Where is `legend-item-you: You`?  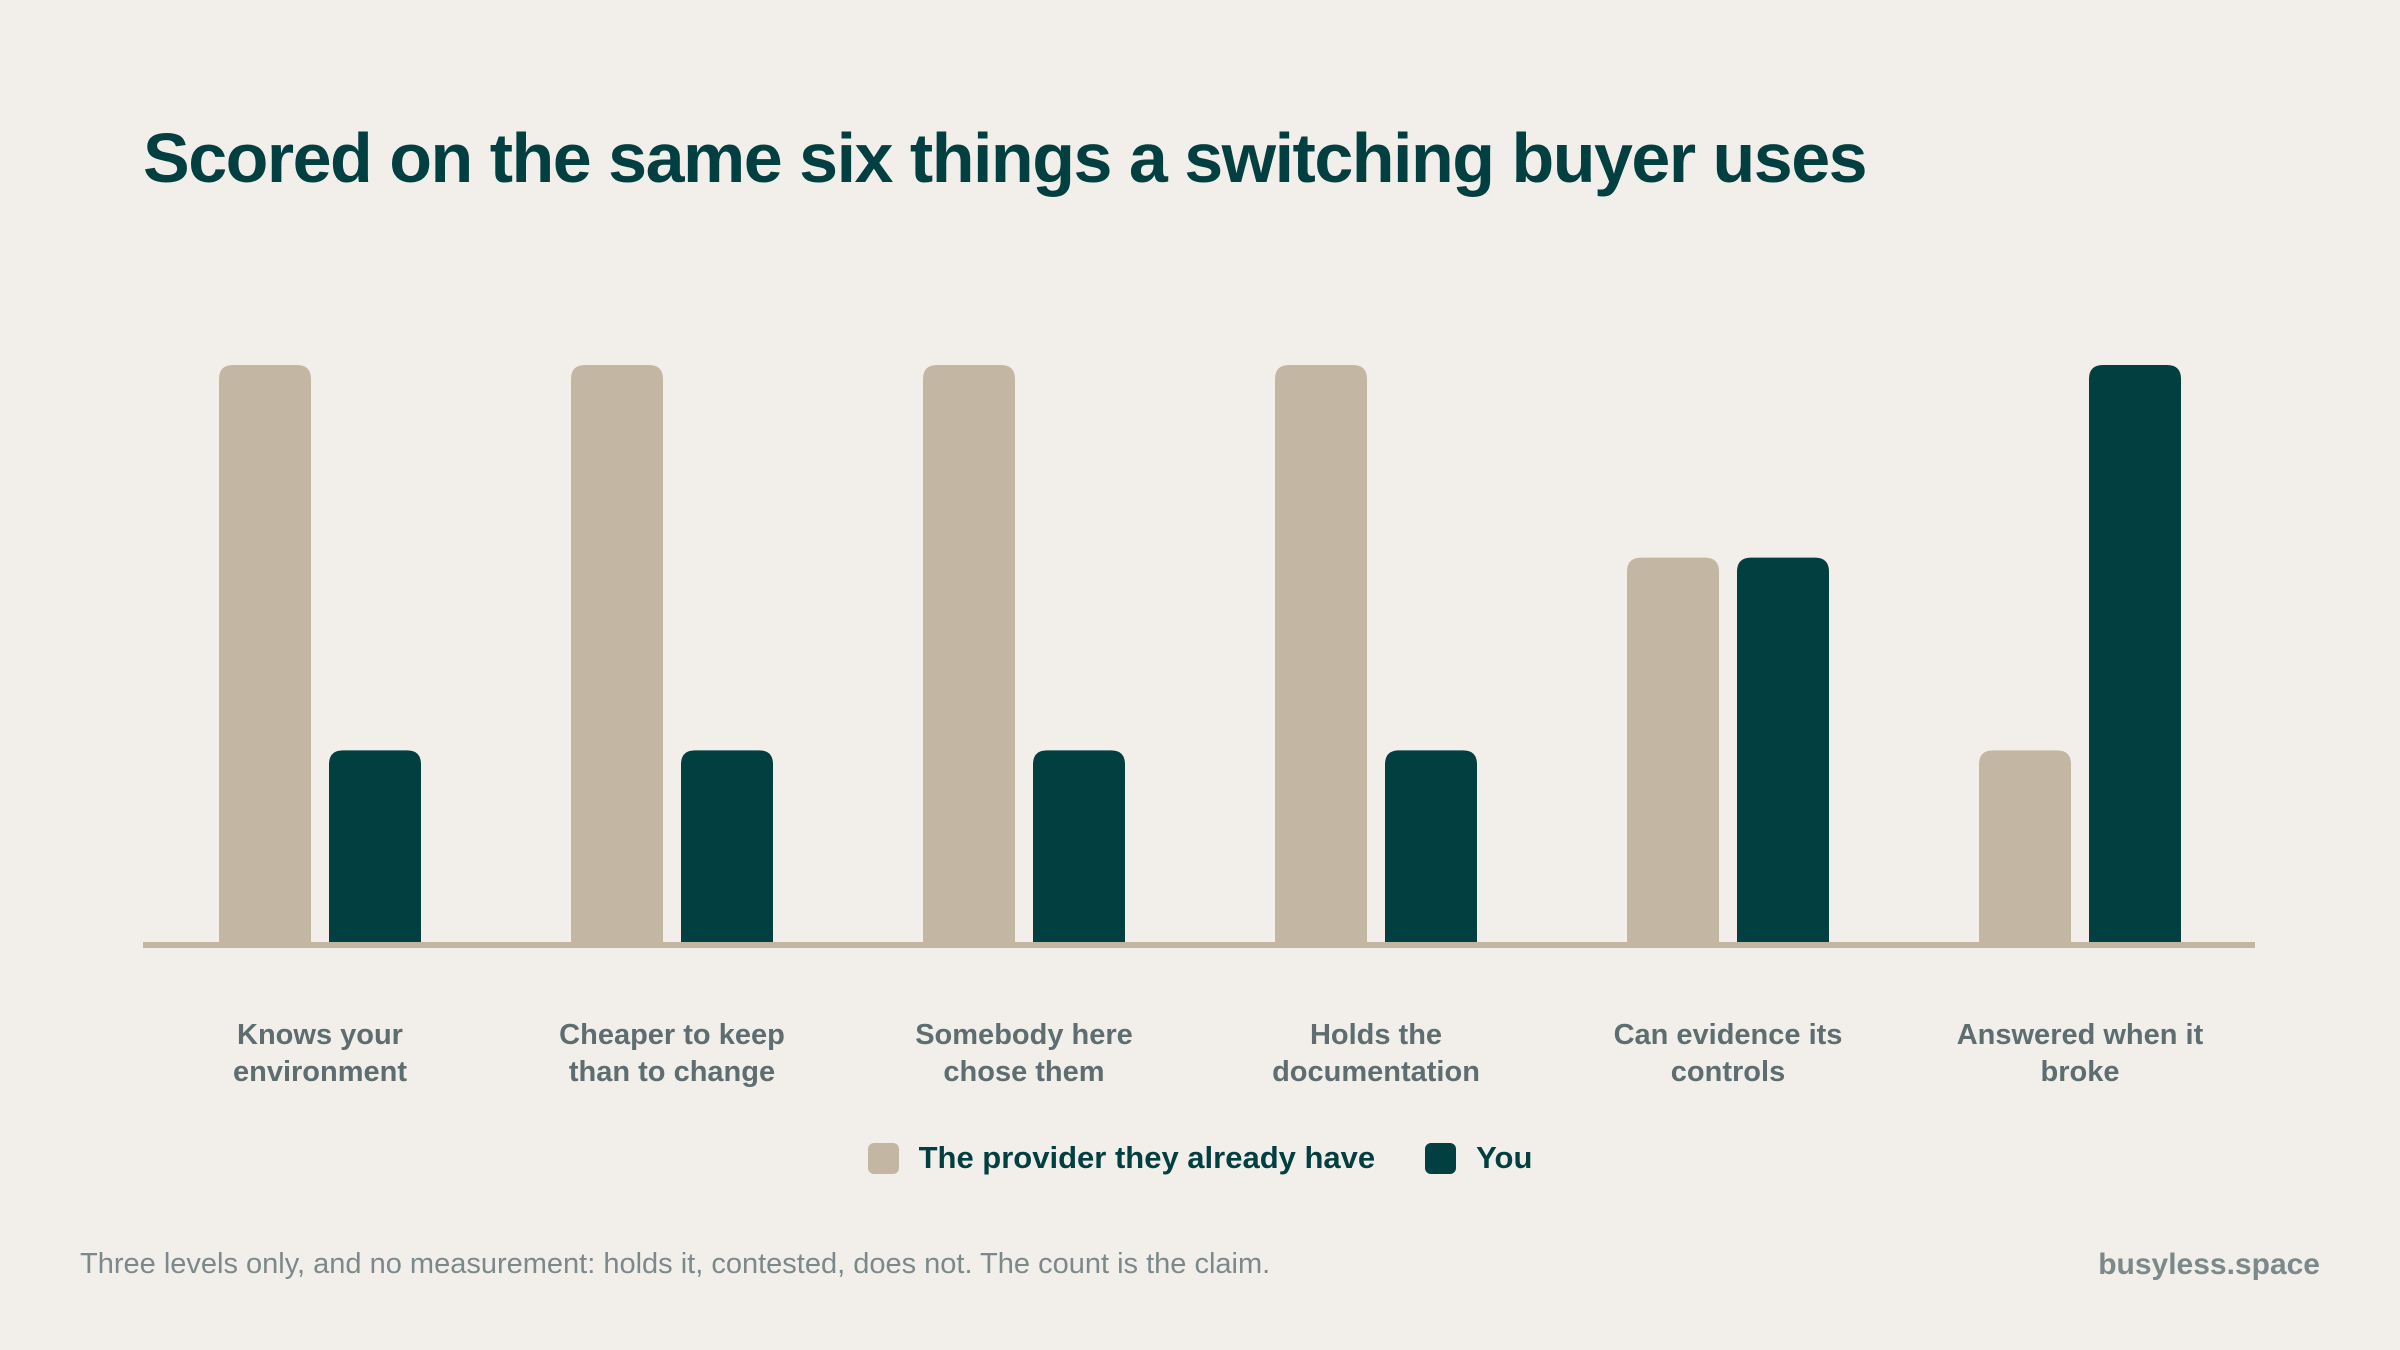
legend-item-you: You is located at coordinates (1478, 1158).